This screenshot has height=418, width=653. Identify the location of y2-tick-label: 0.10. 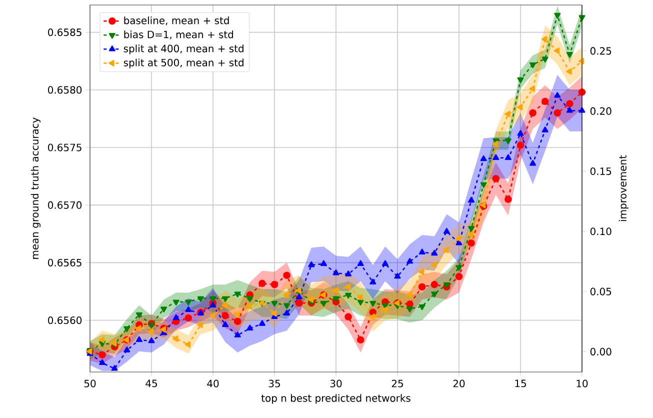
(601, 232).